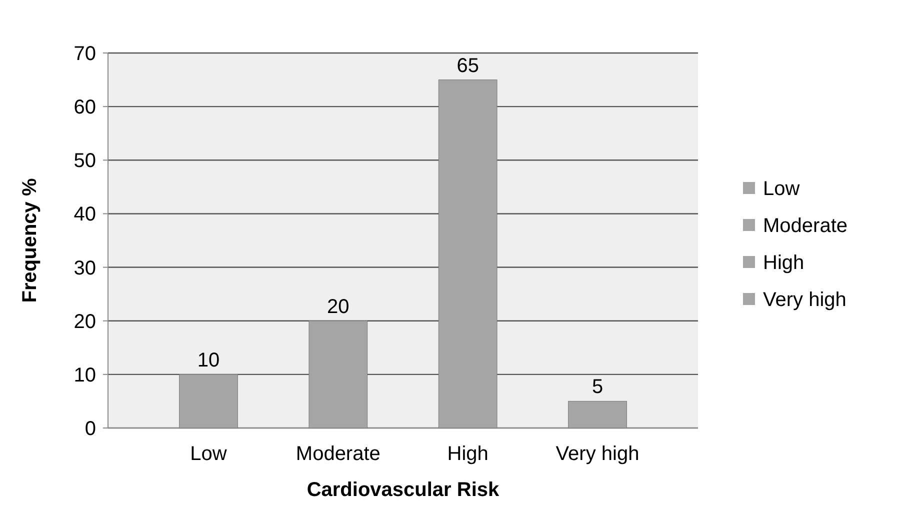 This screenshot has width=901, height=516. I want to click on y-tick-label: 10, so click(85, 375).